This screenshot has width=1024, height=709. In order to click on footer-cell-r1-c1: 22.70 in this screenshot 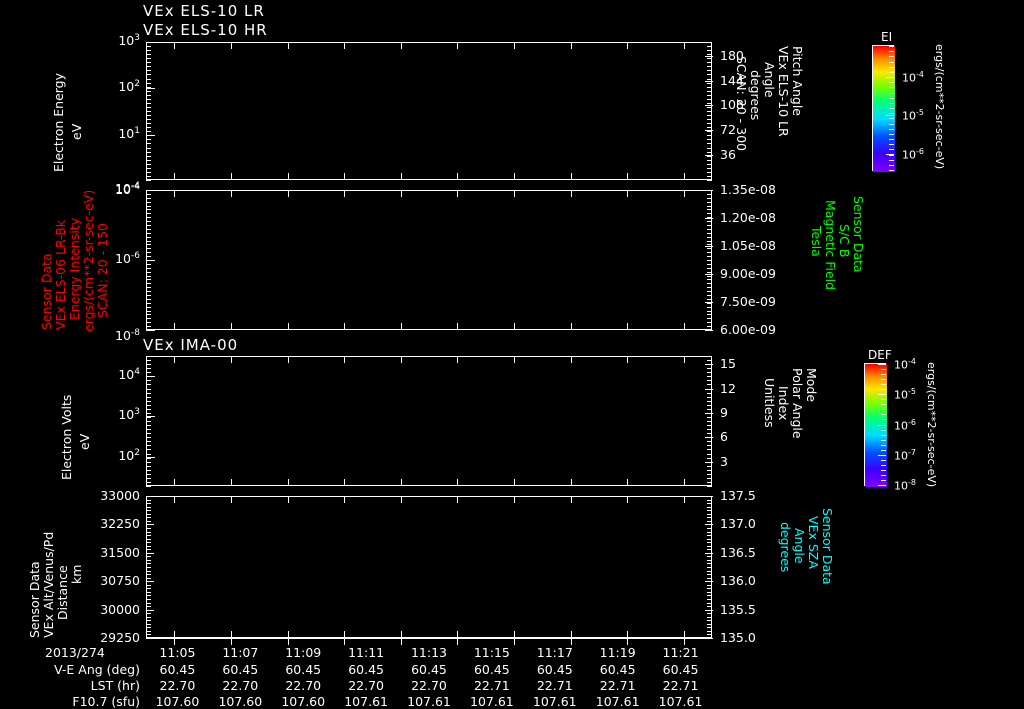, I will do `click(240, 685)`.